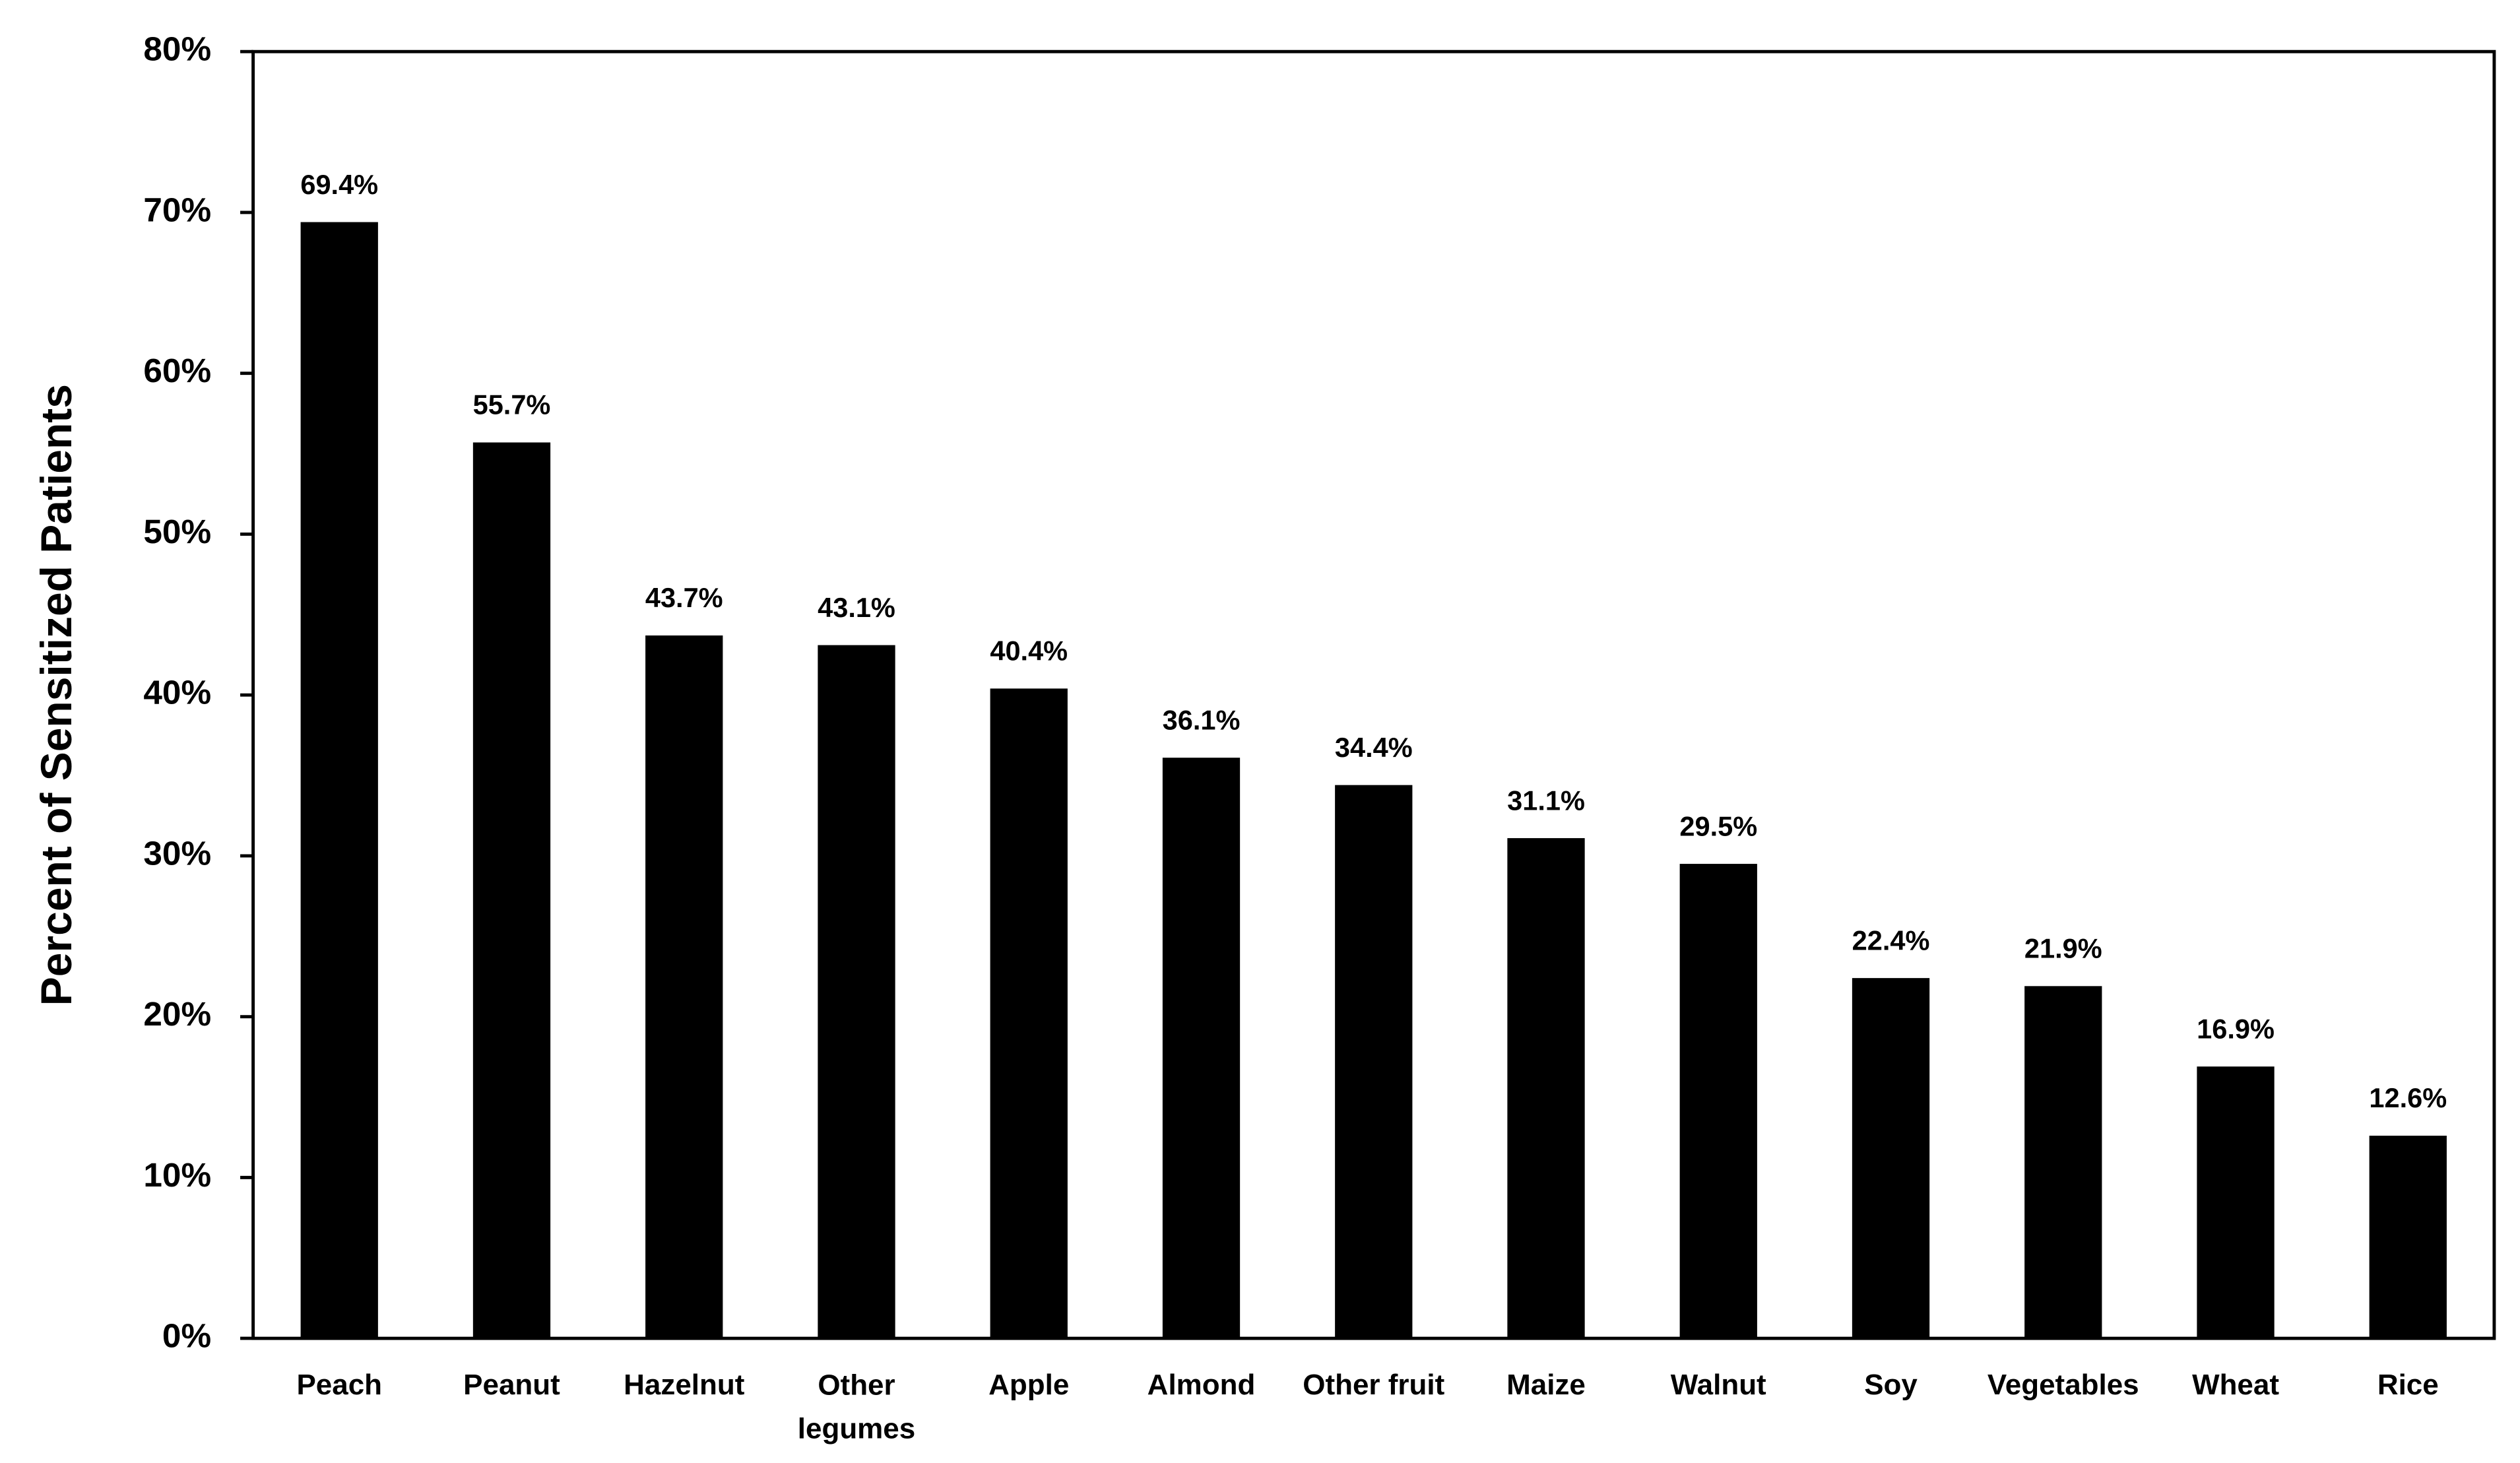  I want to click on value-label: 43.7%, so click(684, 597).